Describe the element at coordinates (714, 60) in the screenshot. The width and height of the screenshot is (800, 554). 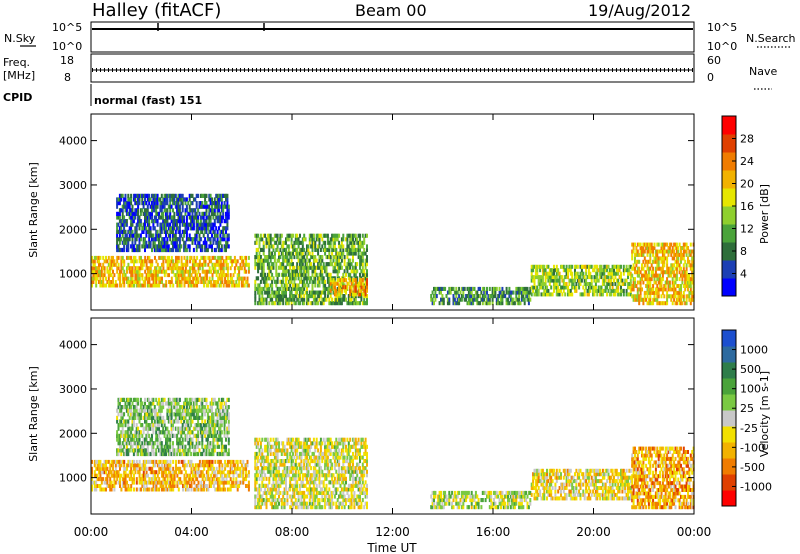
I see `nave-tick-top: 60` at that location.